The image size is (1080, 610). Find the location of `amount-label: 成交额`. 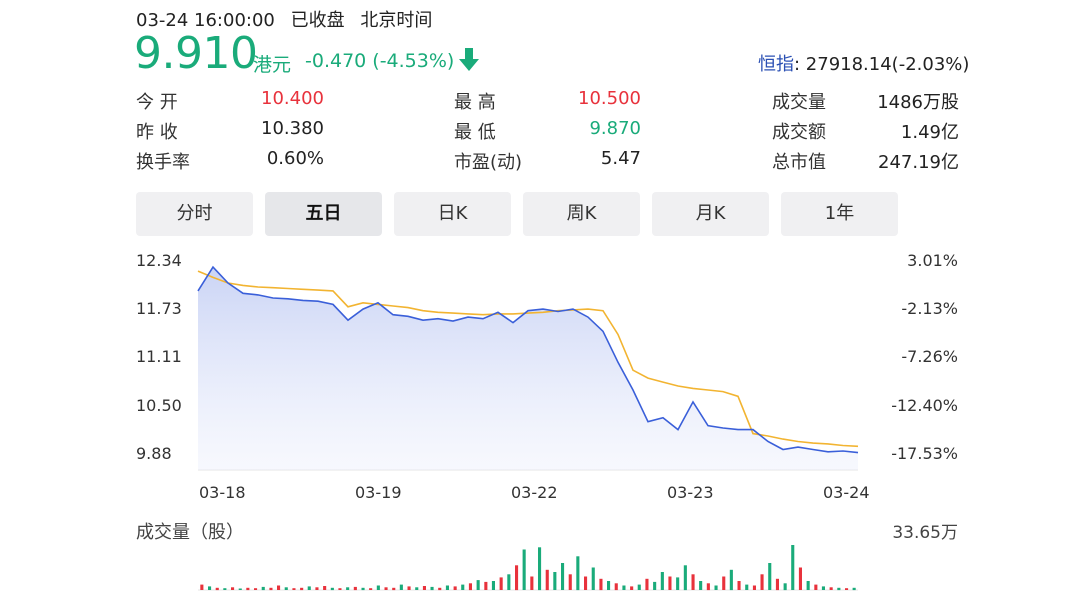

amount-label: 成交额 is located at coordinates (799, 132).